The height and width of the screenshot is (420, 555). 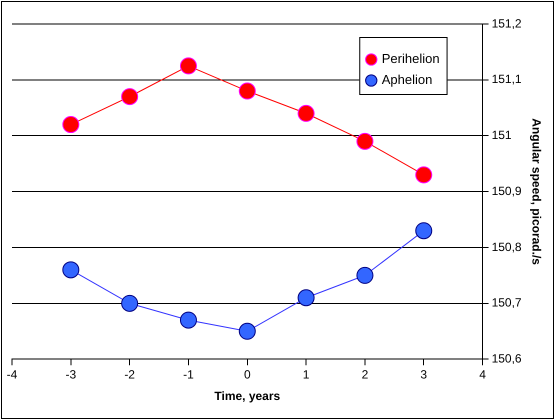 I want to click on x-tick-label: 4, so click(x=482, y=375).